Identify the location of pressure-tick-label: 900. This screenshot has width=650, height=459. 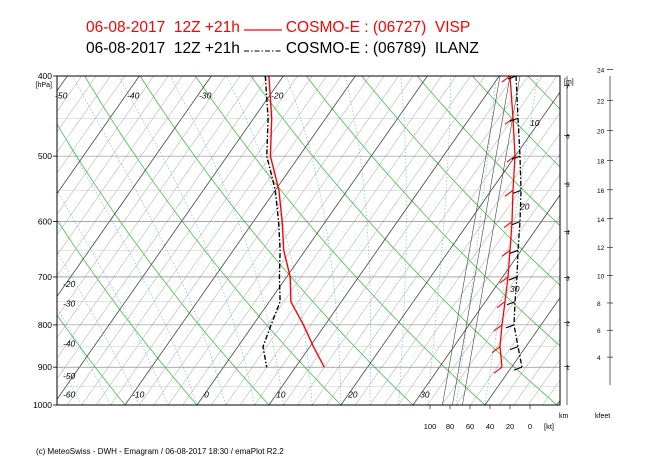
(45, 367).